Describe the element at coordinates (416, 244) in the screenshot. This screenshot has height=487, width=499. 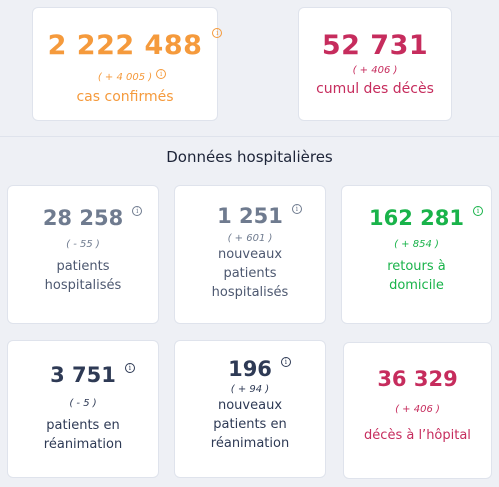
I see `returned-home-delta: ( + 854 )` at that location.